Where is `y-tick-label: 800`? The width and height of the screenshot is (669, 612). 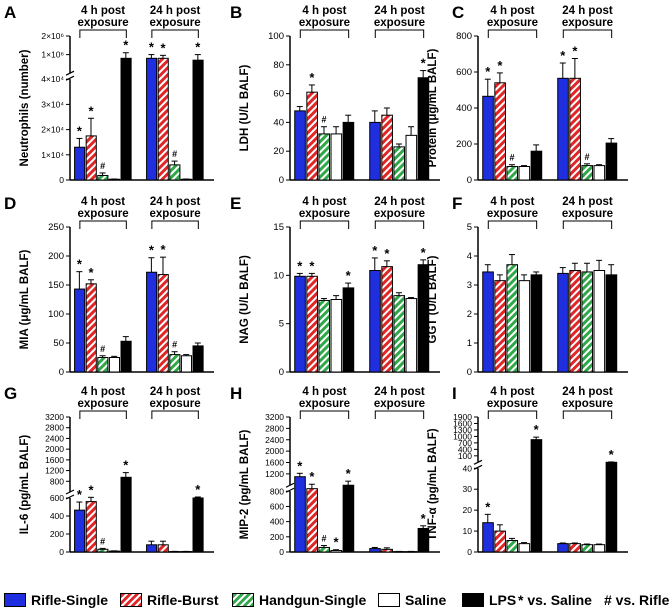
y-tick-label: 800 is located at coordinates (464, 36).